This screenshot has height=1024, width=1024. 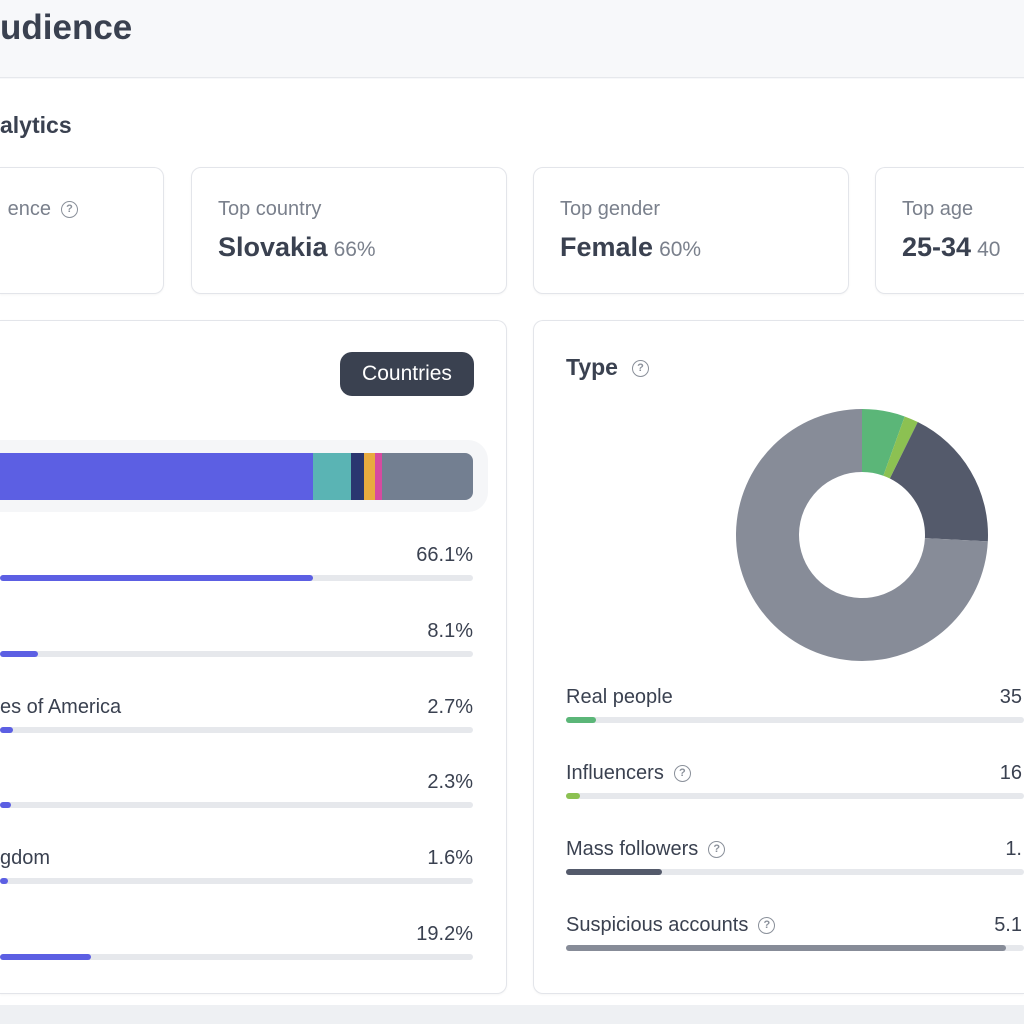 I want to click on country-value: 1.6%, so click(x=450, y=858).